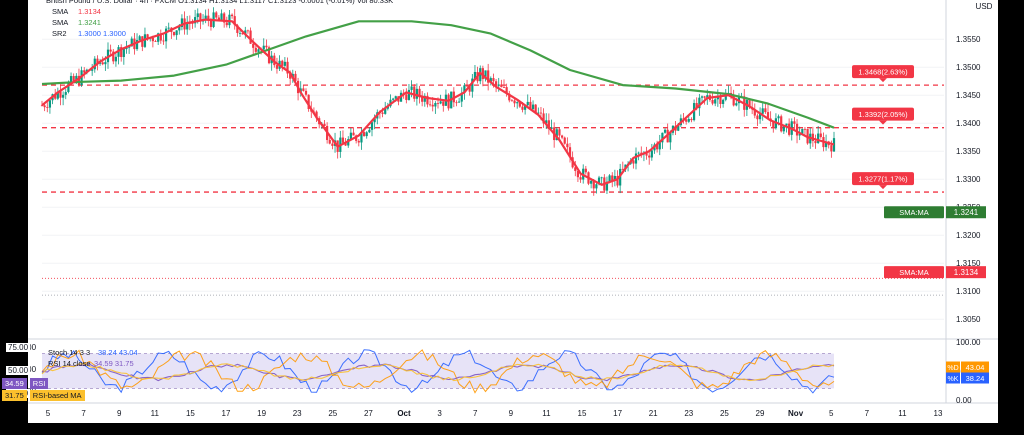 The width and height of the screenshot is (1024, 435). Describe the element at coordinates (935, 212) in the screenshot. I see `price-badge: SMA:MA 1.3241` at that location.